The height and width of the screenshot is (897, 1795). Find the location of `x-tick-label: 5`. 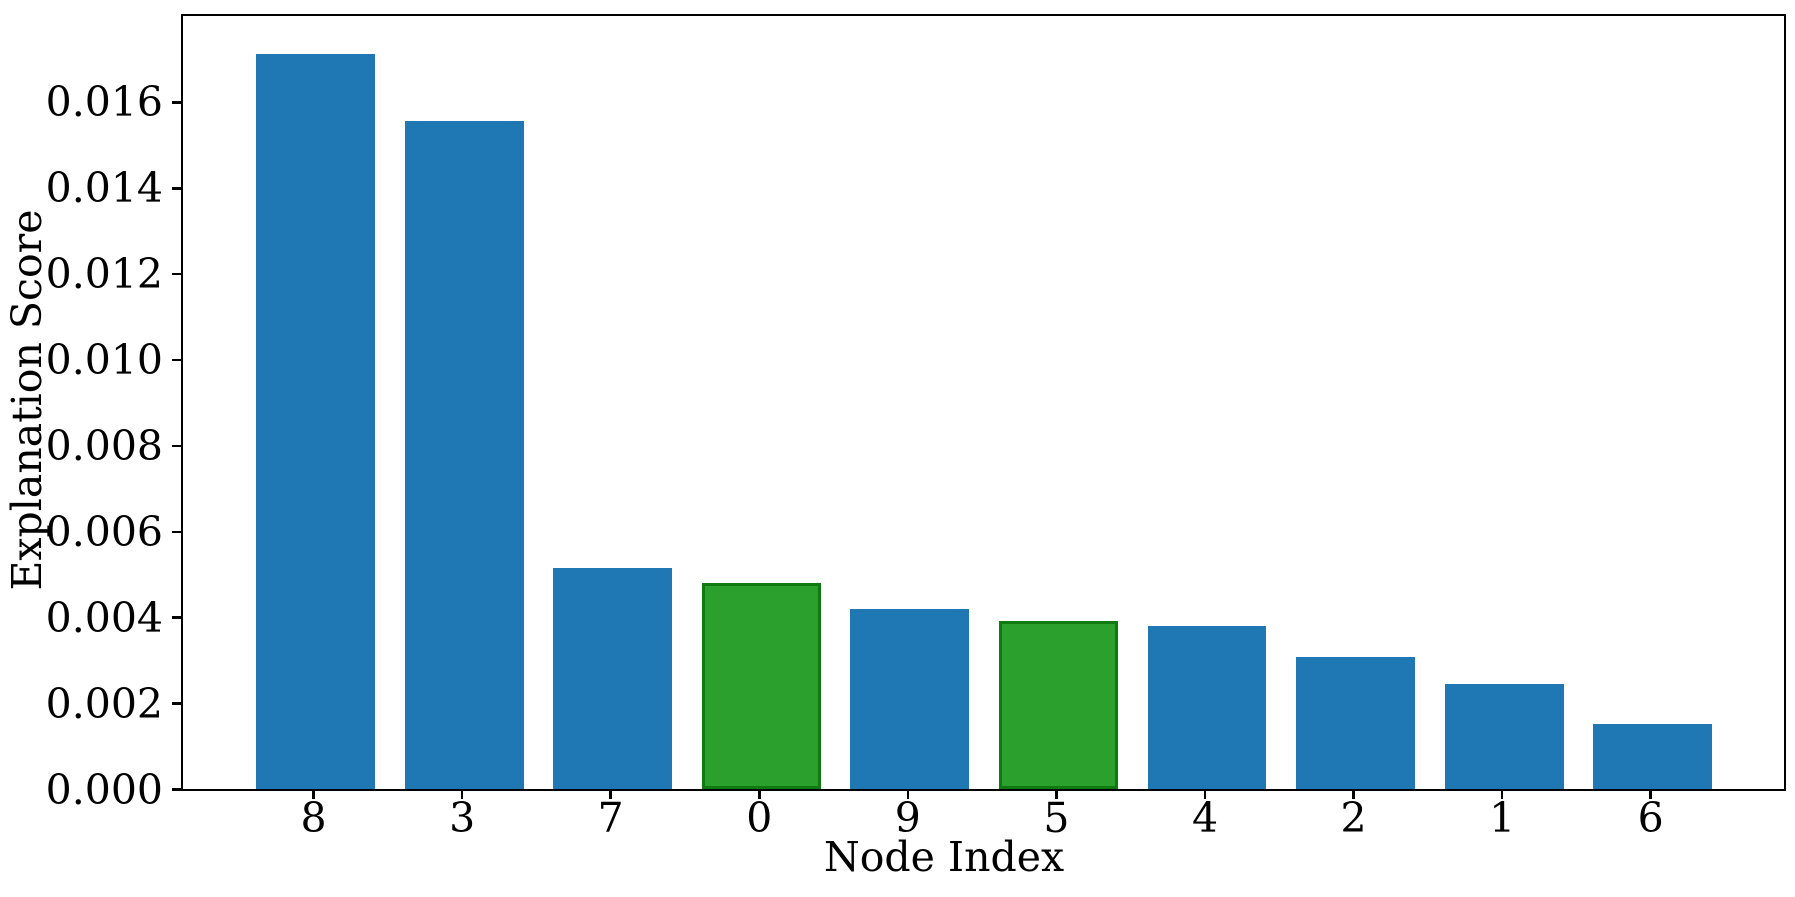

x-tick-label: 5 is located at coordinates (1056, 818).